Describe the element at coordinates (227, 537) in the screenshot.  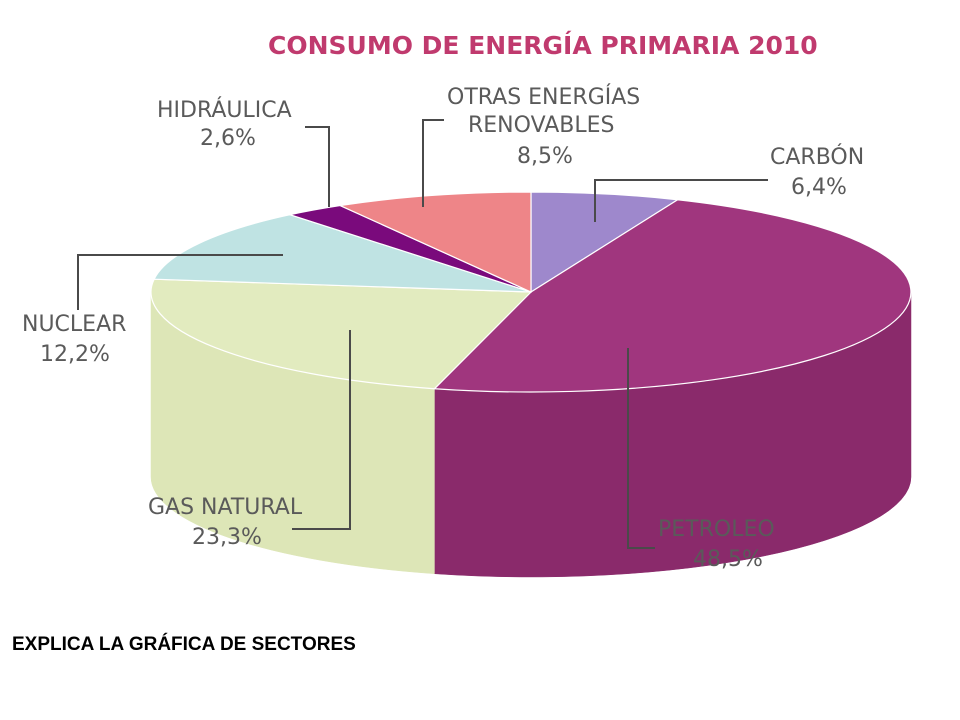
I see `label-gas-value: 23,3%` at that location.